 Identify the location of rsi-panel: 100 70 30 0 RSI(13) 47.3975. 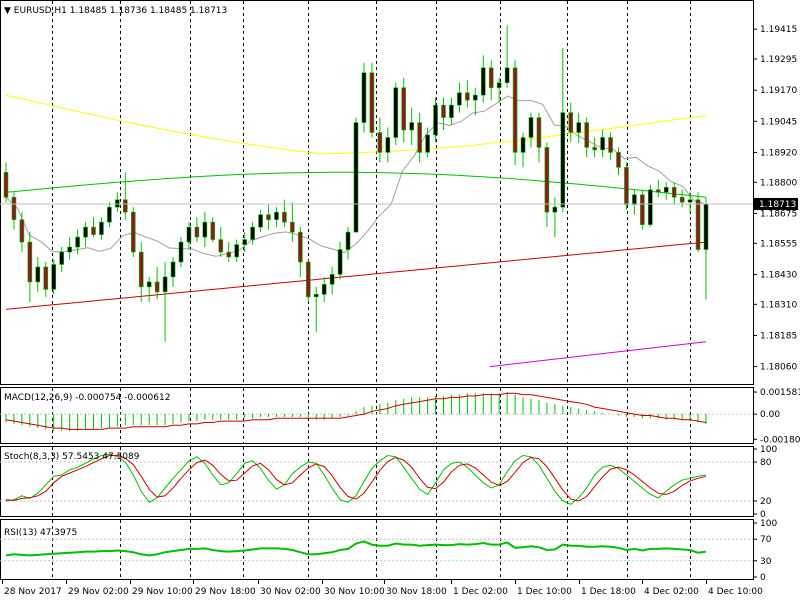
(388, 551).